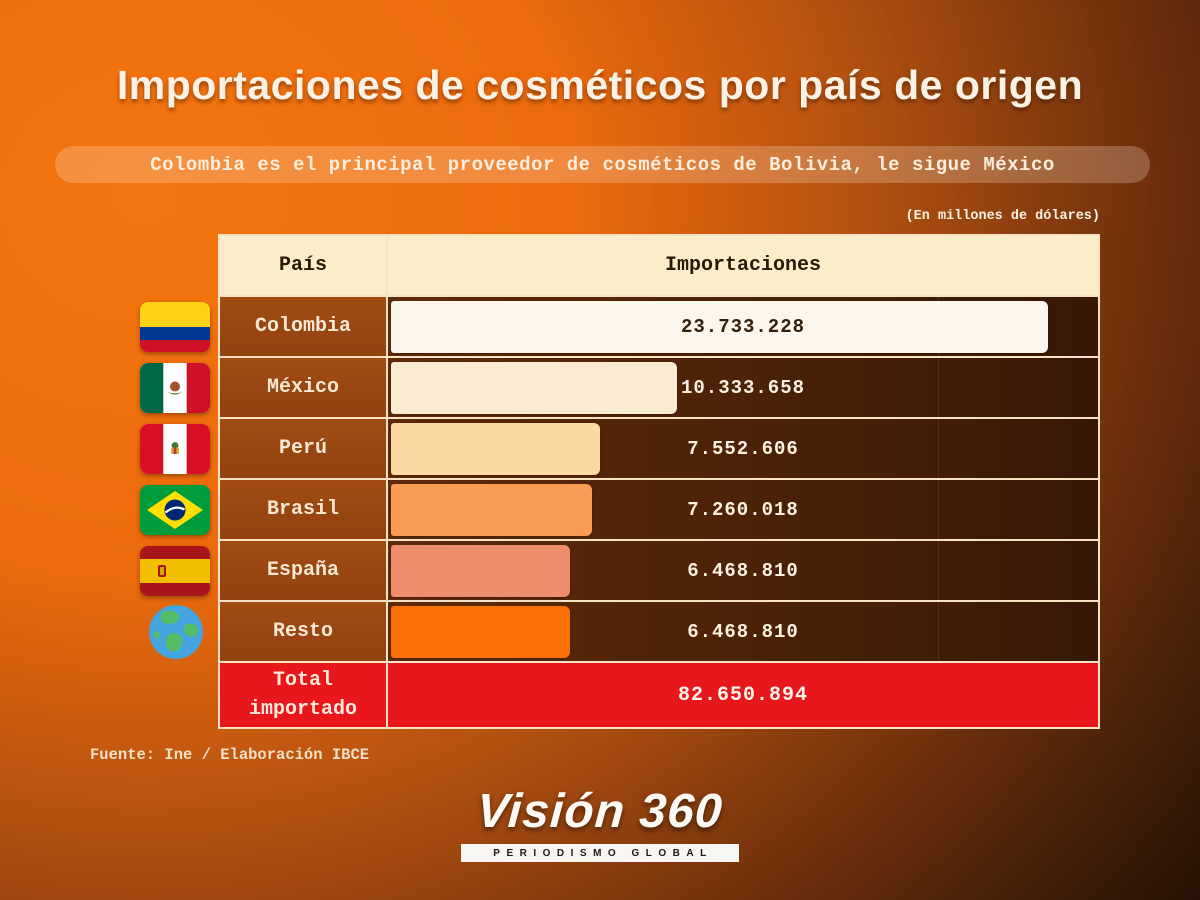  What do you see at coordinates (303, 509) in the screenshot?
I see `country-label: Brasil` at bounding box center [303, 509].